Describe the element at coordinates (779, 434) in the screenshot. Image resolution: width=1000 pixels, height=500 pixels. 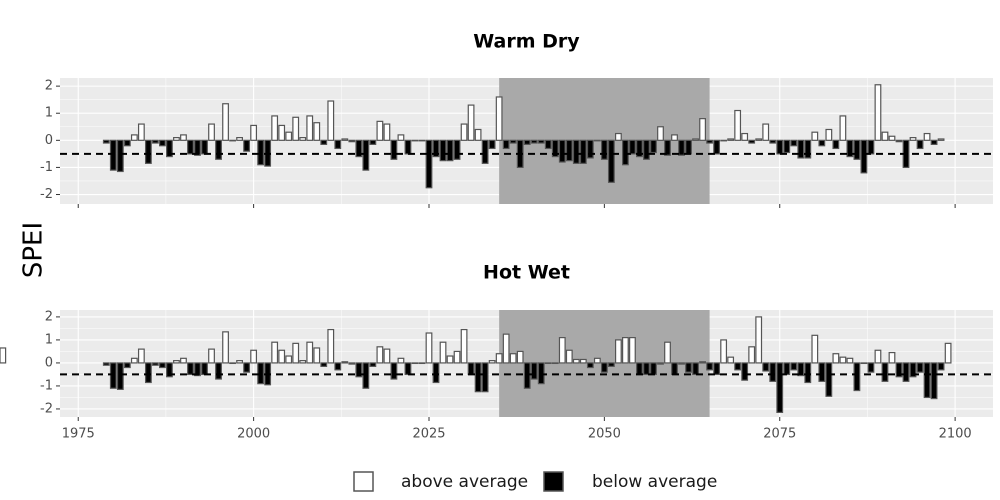
I see `x-tick-label: 2075` at that location.